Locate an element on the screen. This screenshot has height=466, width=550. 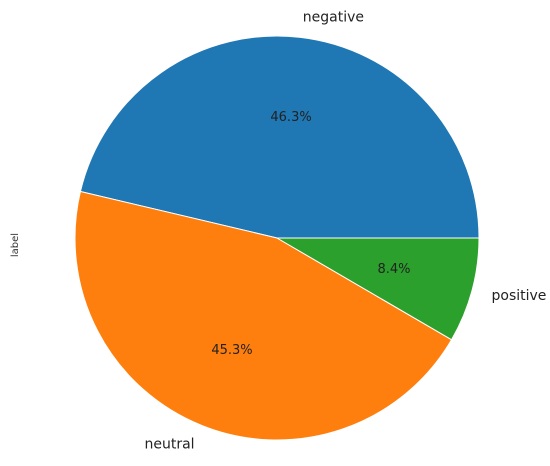
category-label-negative: negative is located at coordinates (333, 17).